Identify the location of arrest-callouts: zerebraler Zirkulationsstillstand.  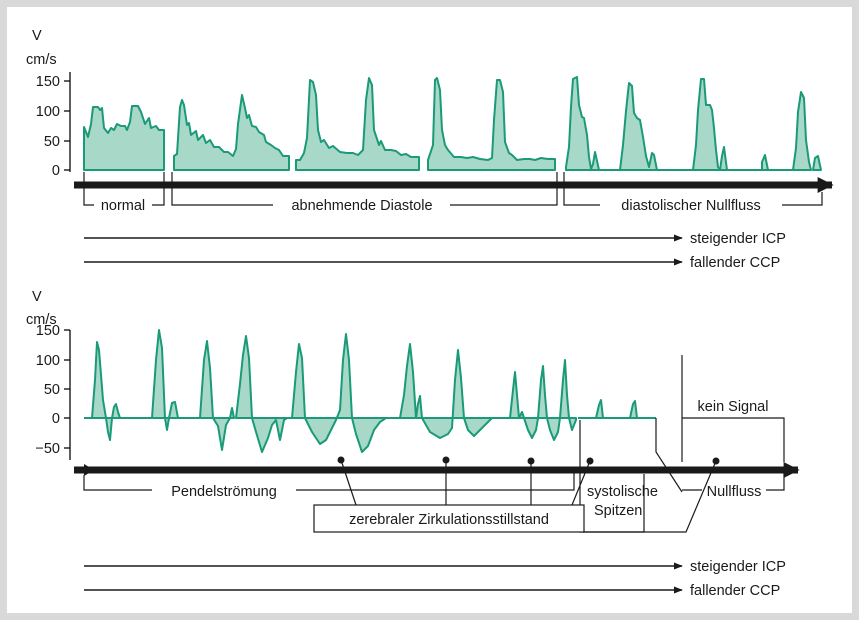
(516, 494).